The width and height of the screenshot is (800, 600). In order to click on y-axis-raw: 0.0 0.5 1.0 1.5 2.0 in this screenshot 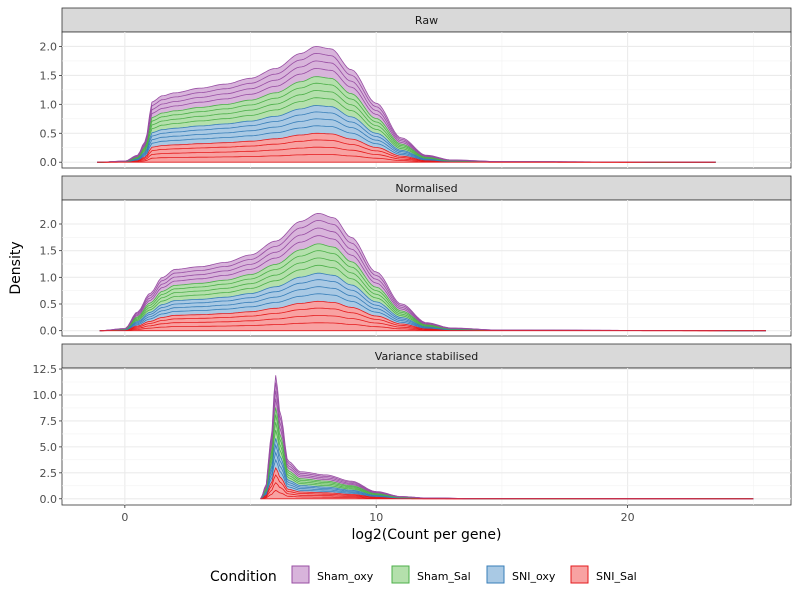, I will do `click(51, 104)`.